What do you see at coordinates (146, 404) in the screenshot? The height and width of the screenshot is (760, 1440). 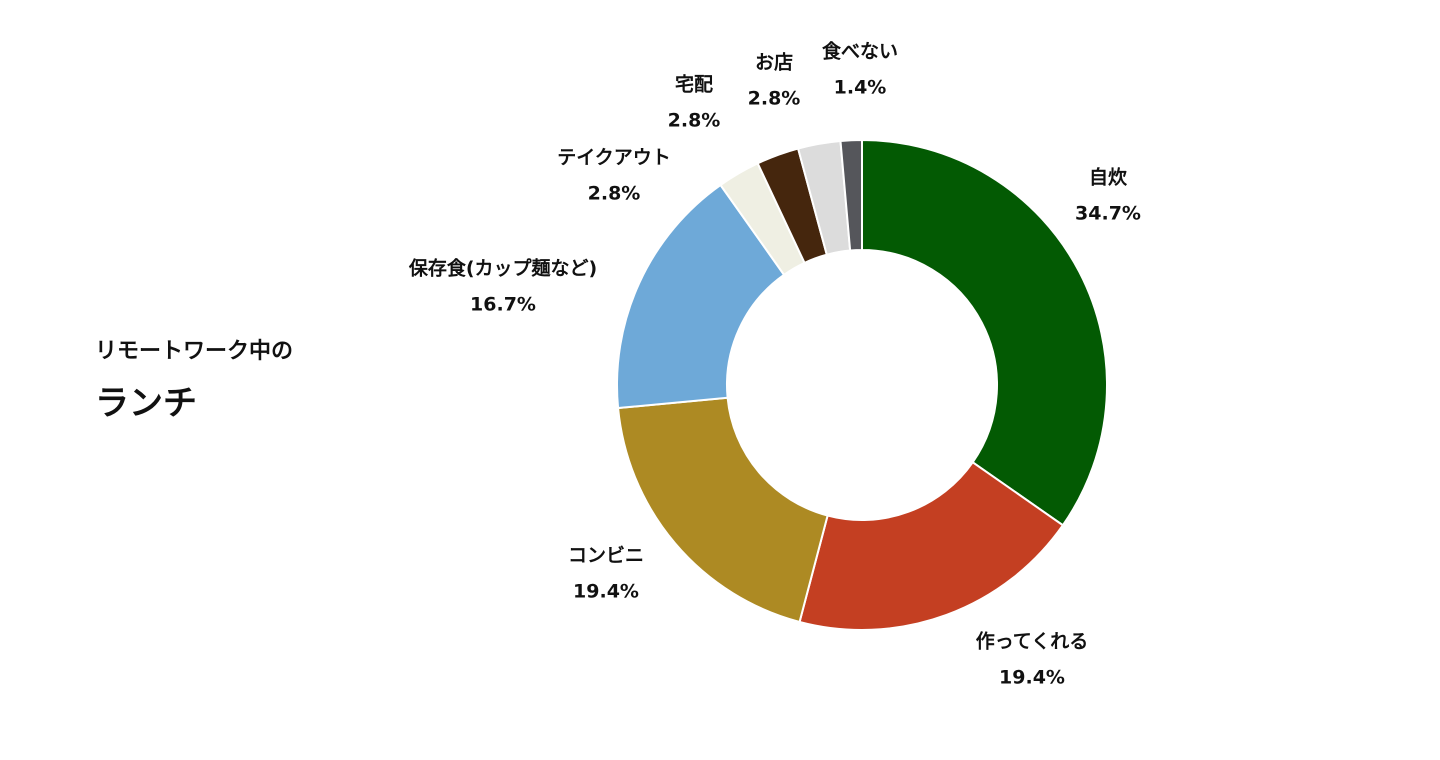 I see `chart-title: ランチ` at bounding box center [146, 404].